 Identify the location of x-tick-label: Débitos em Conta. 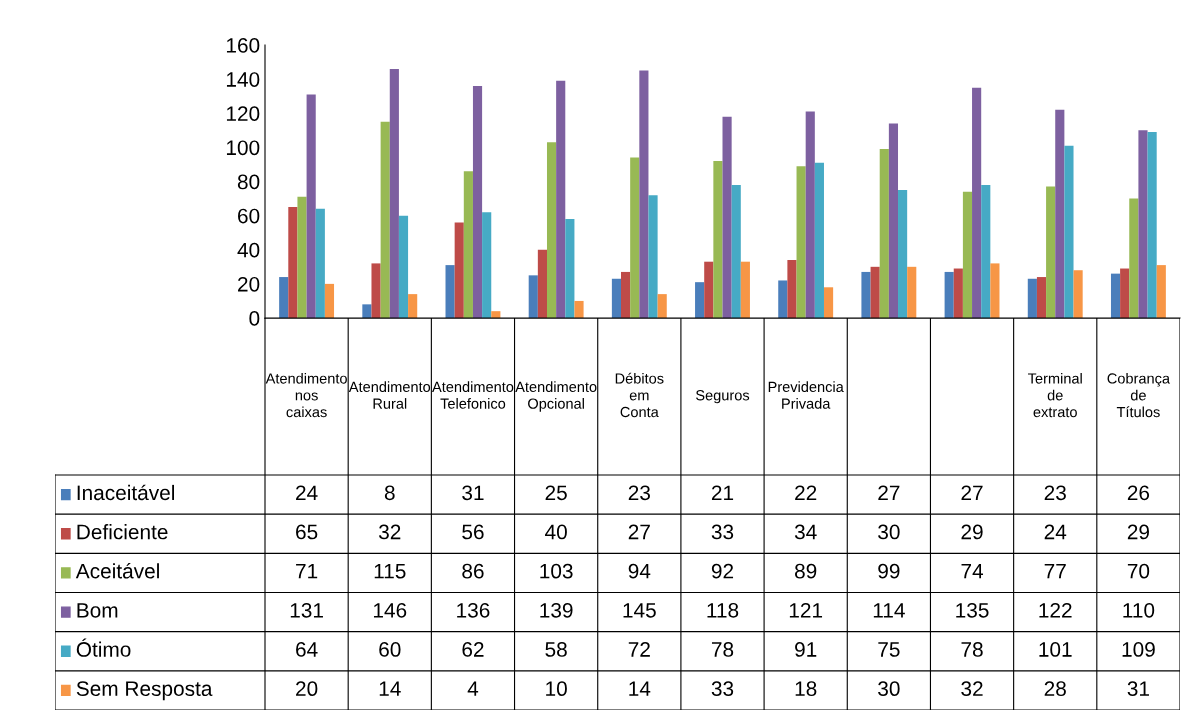
(639, 395).